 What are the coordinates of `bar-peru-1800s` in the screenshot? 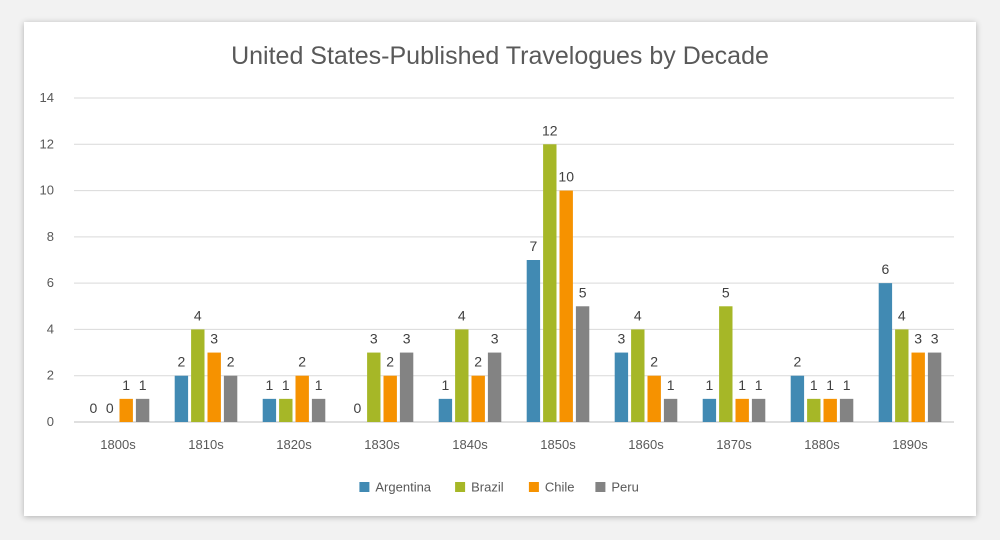 It's located at (142, 410).